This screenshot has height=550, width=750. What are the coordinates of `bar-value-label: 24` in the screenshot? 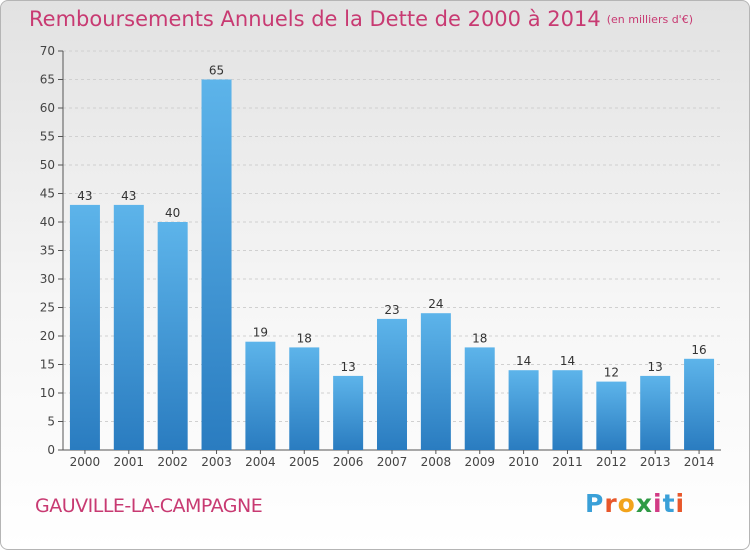 It's located at (435, 304).